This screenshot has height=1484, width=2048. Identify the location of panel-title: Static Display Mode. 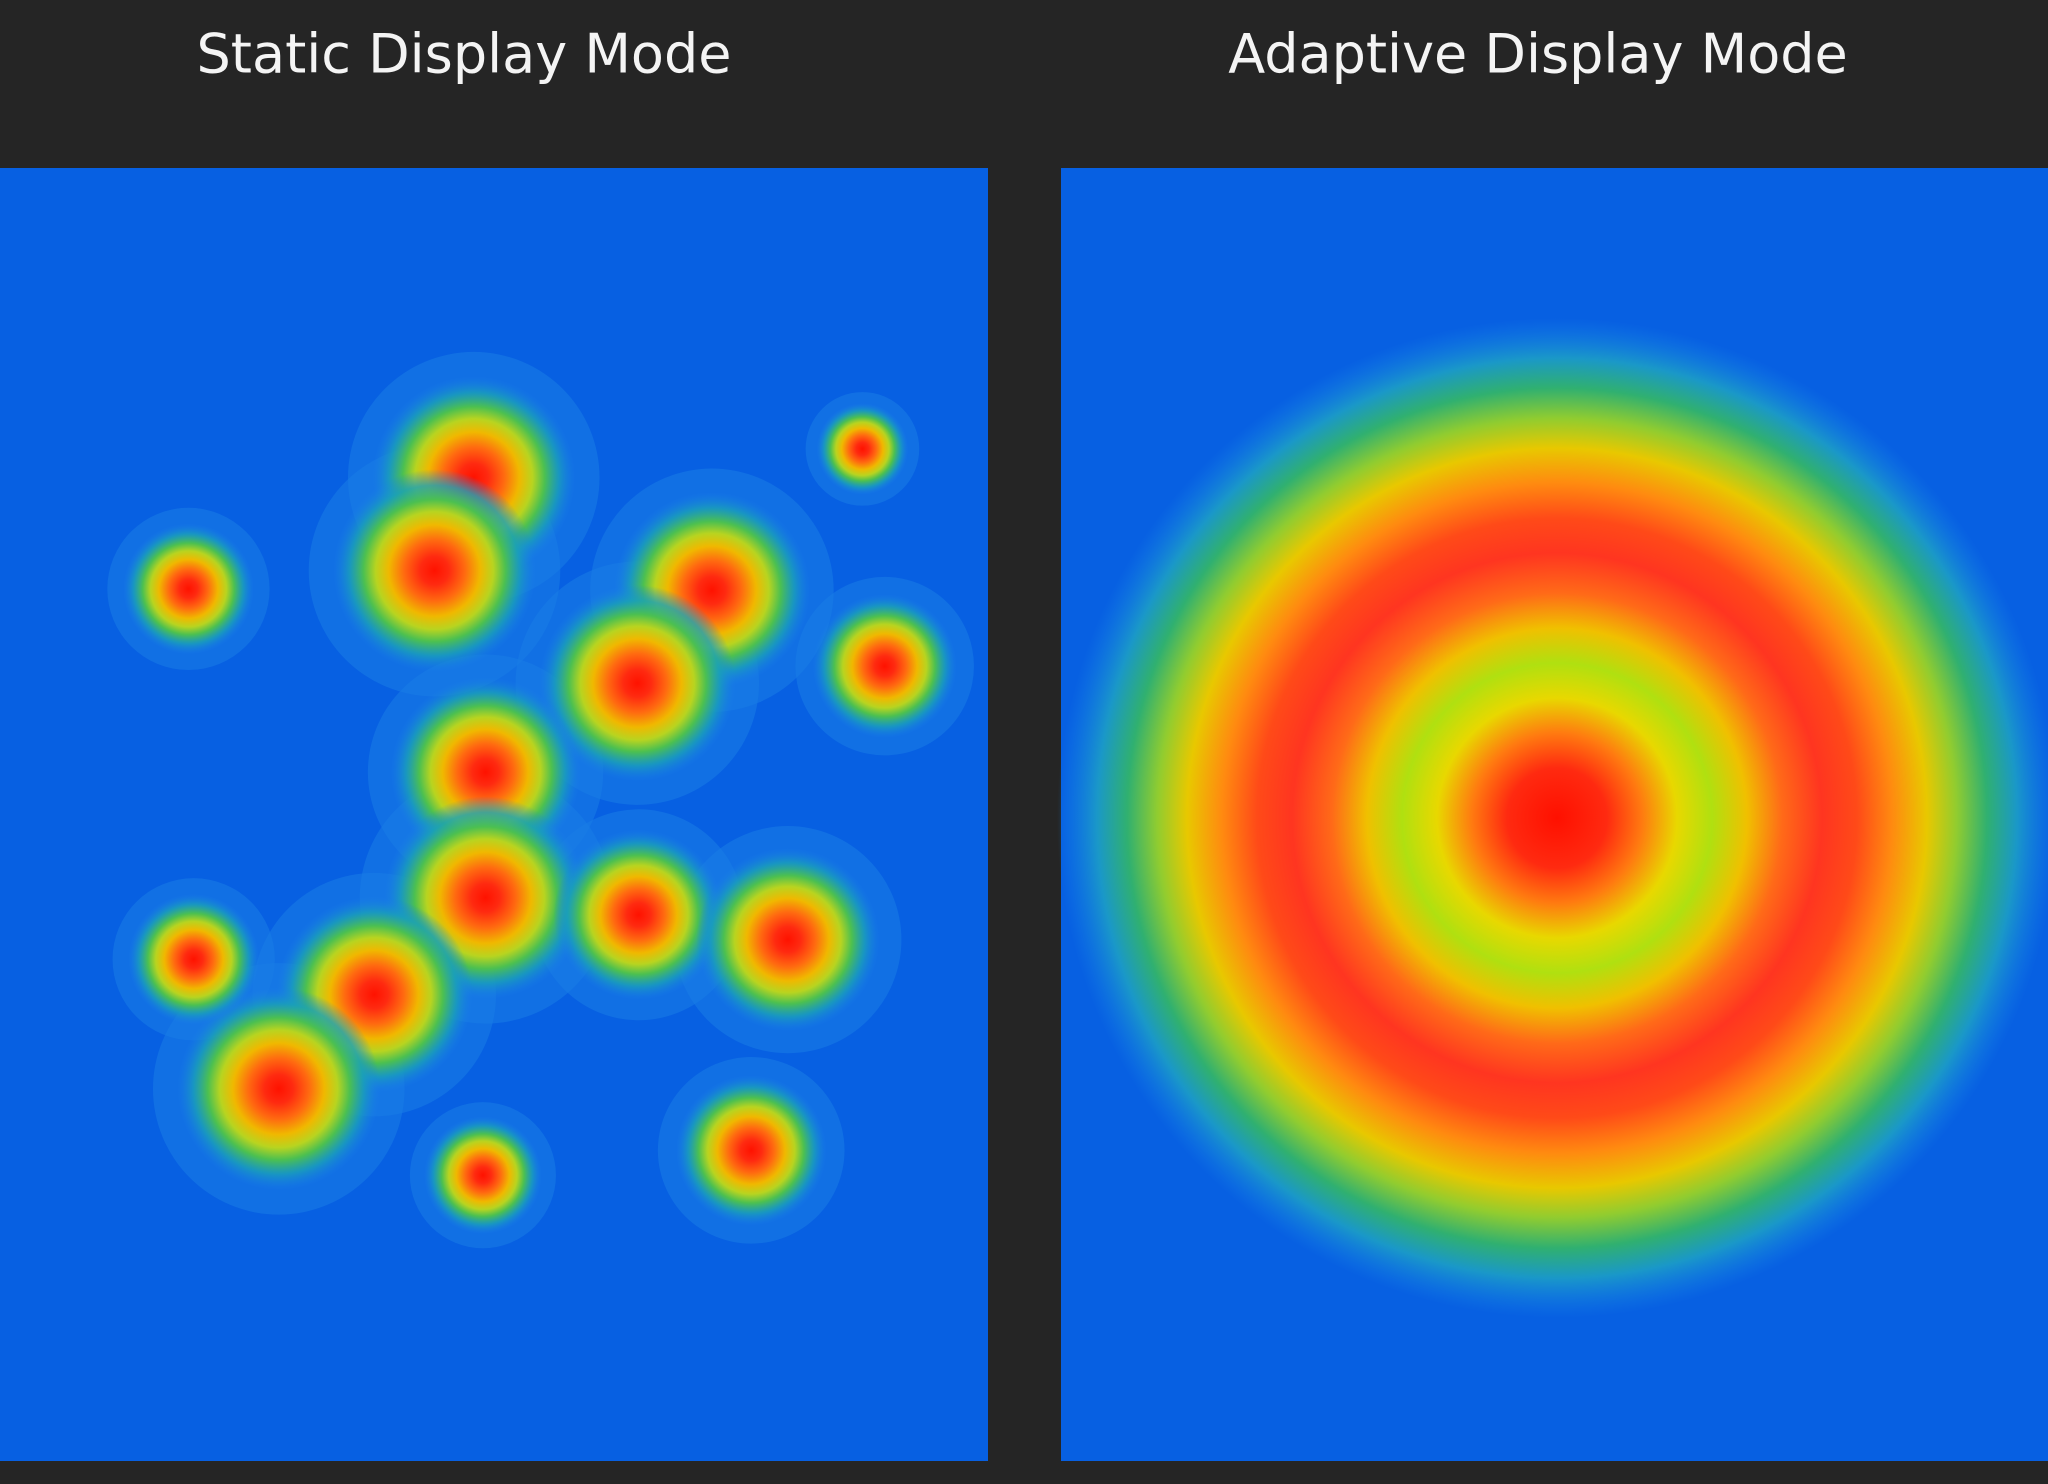
(464, 54).